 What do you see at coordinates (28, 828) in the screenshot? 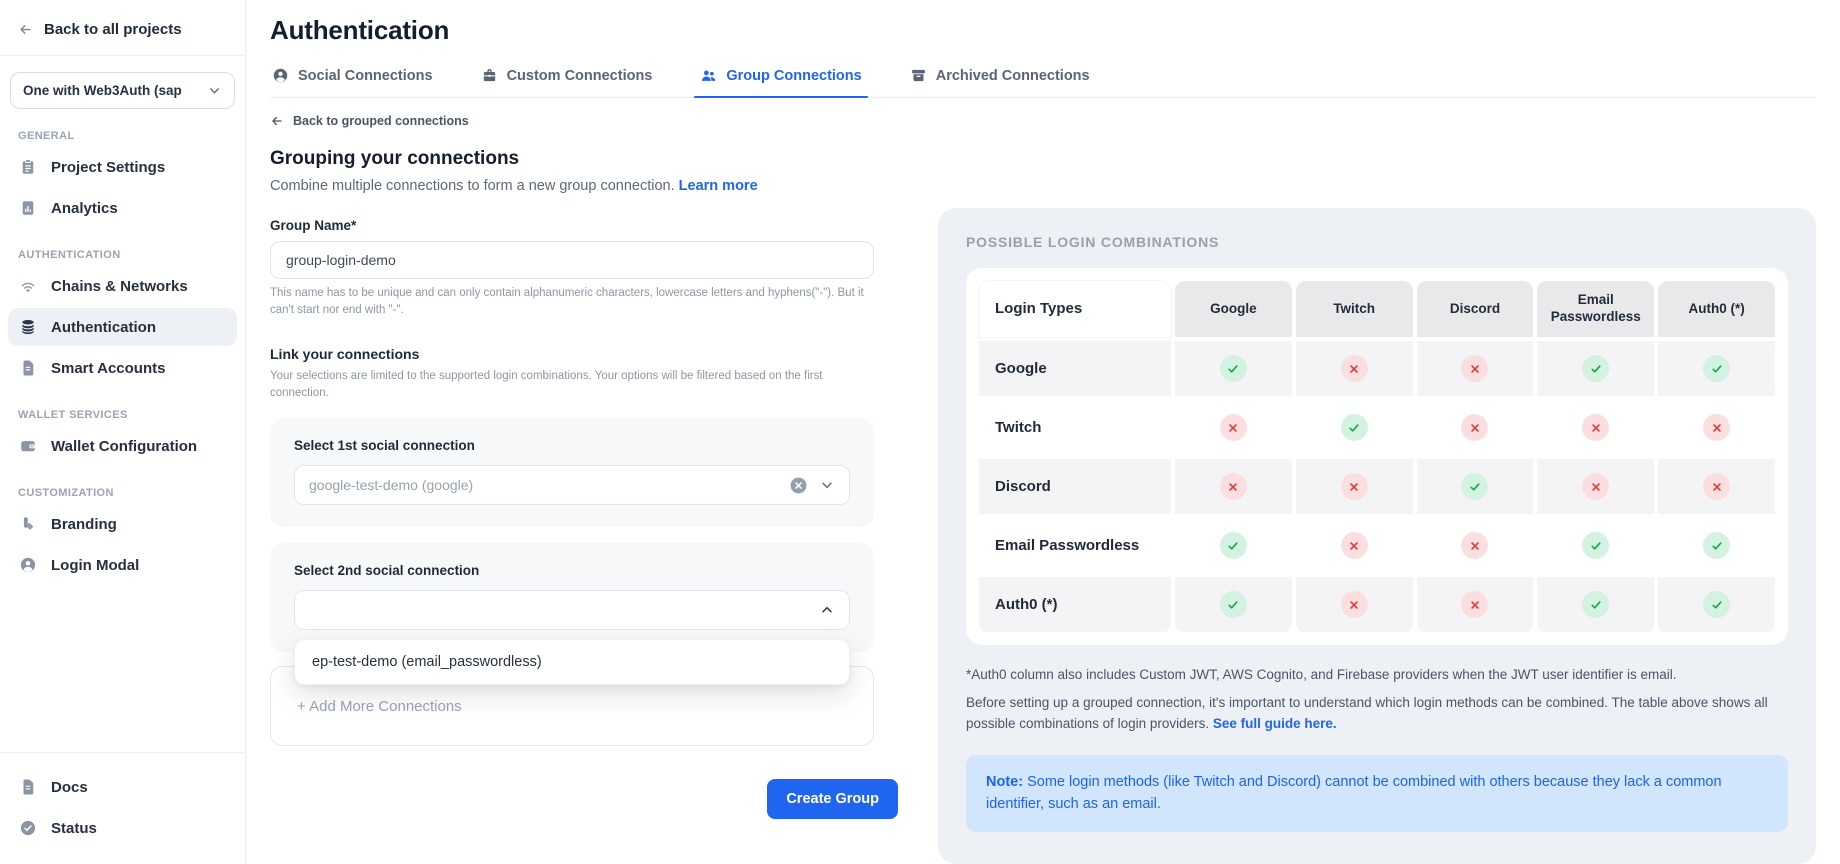
I see `check-circle-icon` at bounding box center [28, 828].